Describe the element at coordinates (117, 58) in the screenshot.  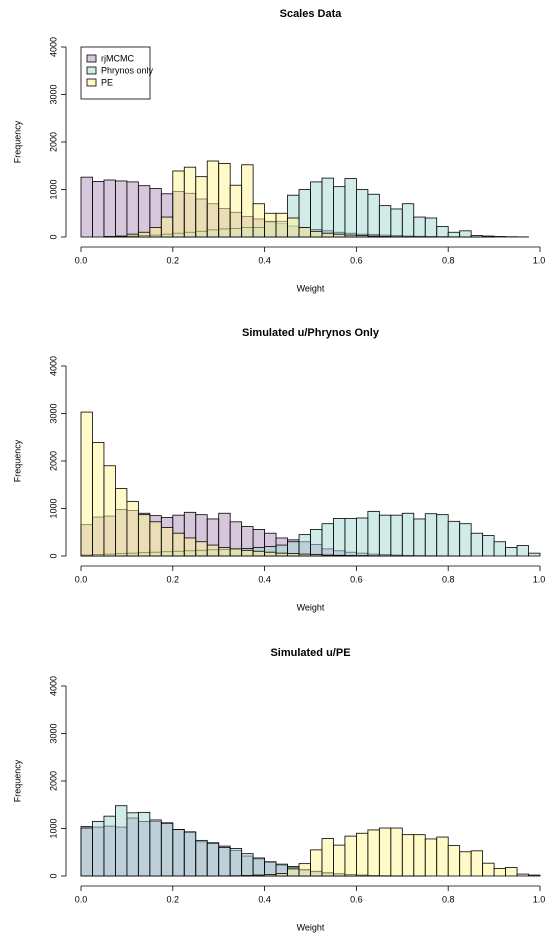
I see `legend-label: rjMCMC` at that location.